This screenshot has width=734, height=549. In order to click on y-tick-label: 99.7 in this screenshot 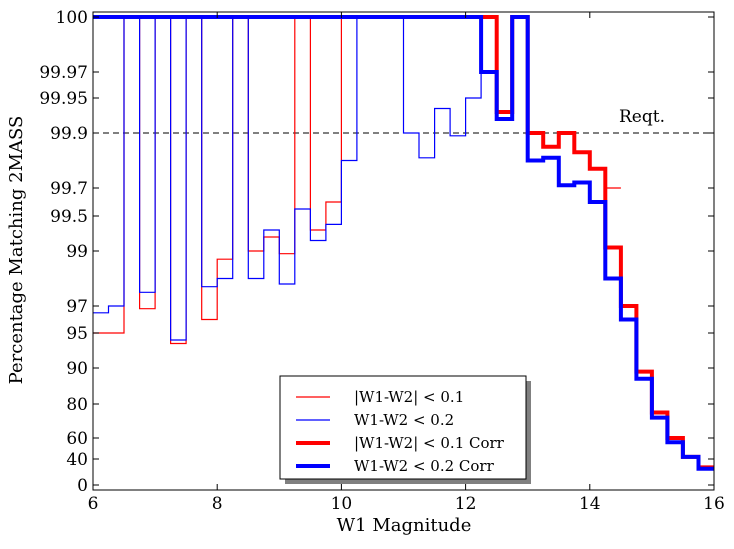, I will do `click(69, 189)`.